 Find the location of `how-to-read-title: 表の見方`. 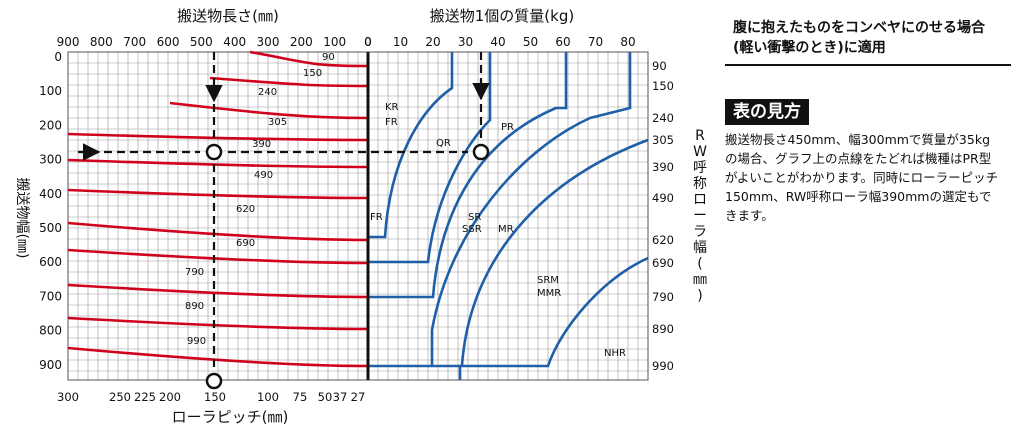

how-to-read-title: 表の見方 is located at coordinates (767, 112).